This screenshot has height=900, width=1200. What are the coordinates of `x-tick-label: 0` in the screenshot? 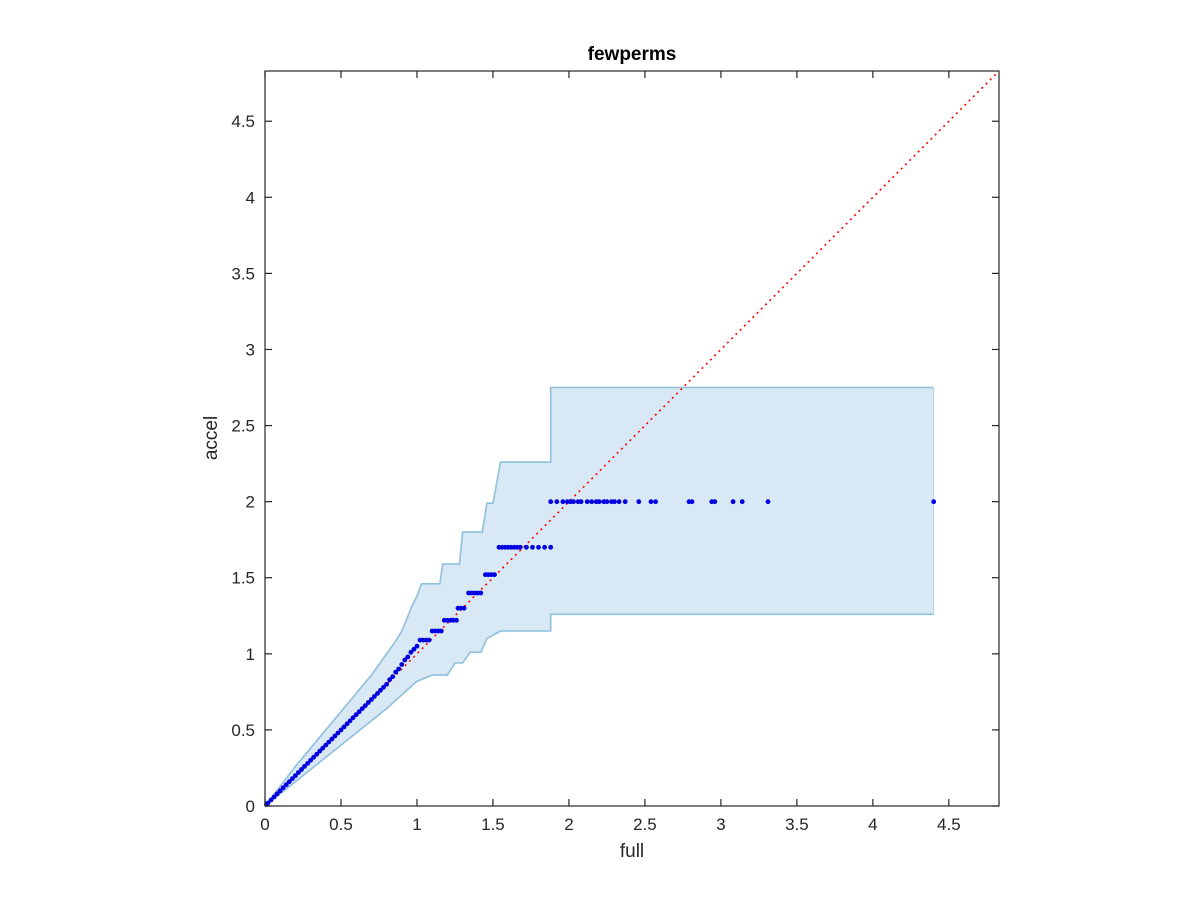 It's located at (264, 824).